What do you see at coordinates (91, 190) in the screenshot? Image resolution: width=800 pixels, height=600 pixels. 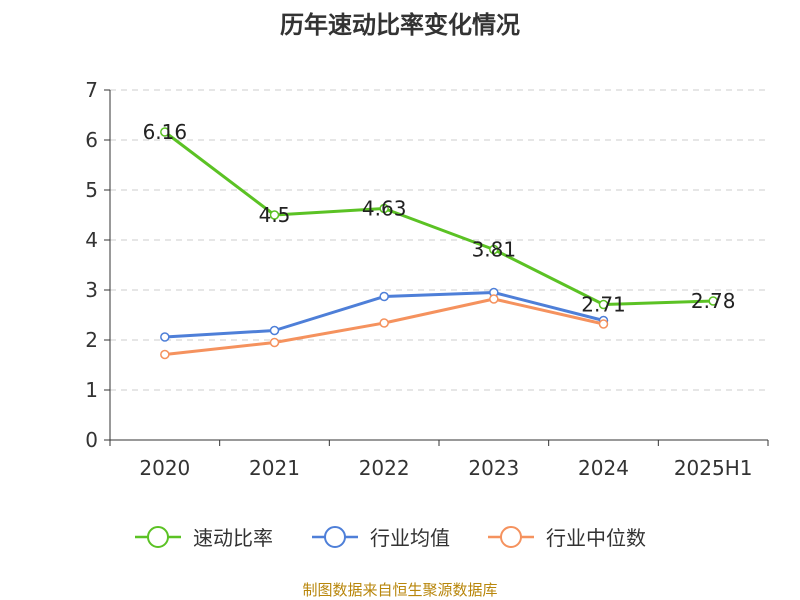 I see `y-tick-label: 5` at bounding box center [91, 190].